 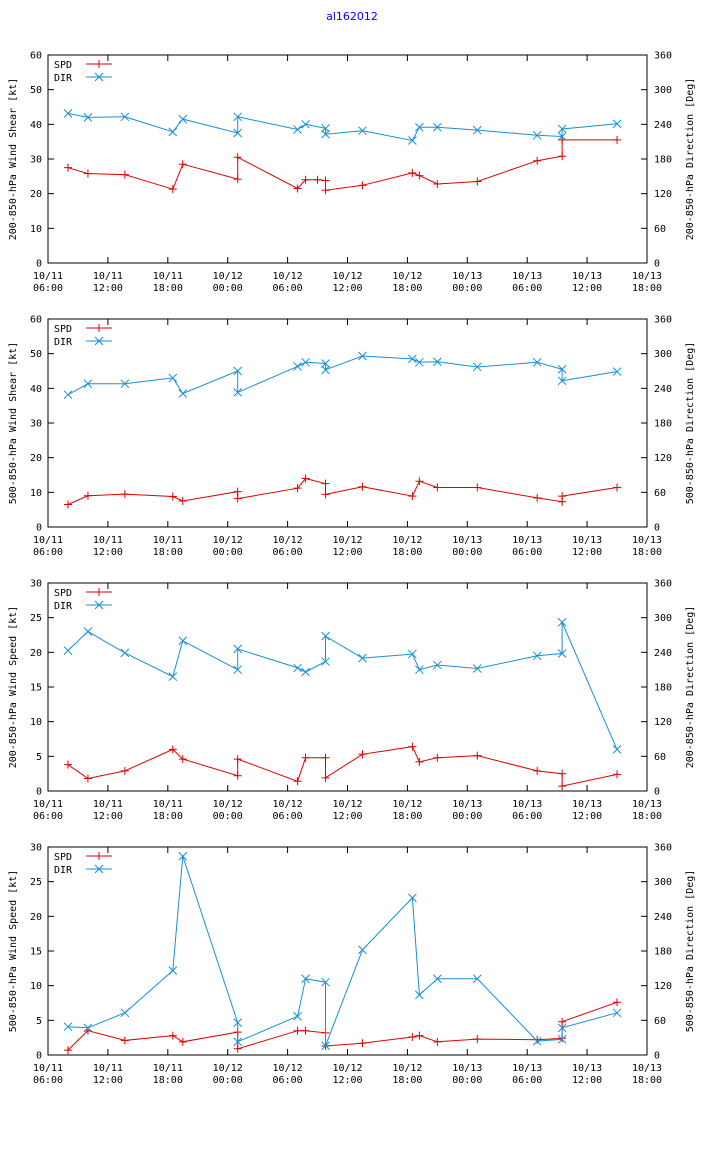 I want to click on y-tick-label: 25, so click(x=36, y=882).